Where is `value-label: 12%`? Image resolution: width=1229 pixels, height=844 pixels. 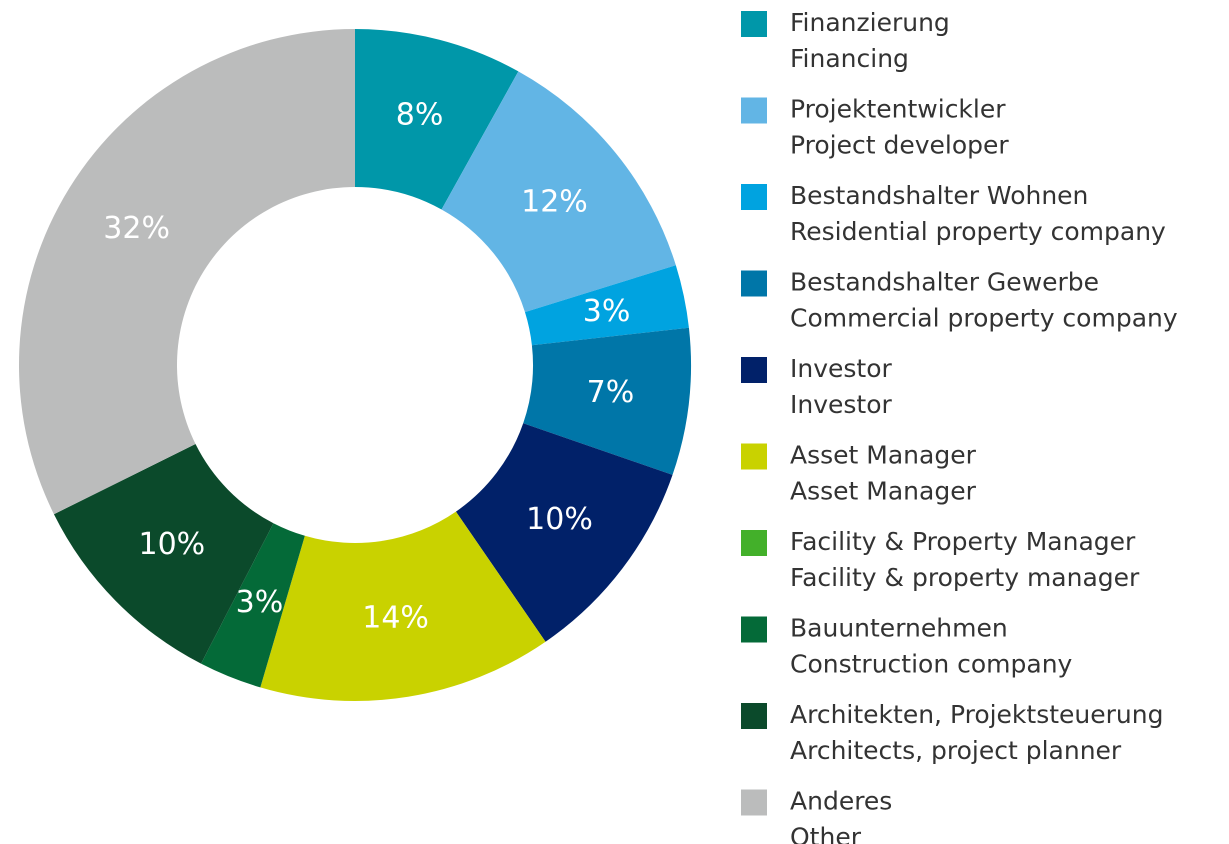 value-label: 12% is located at coordinates (554, 201).